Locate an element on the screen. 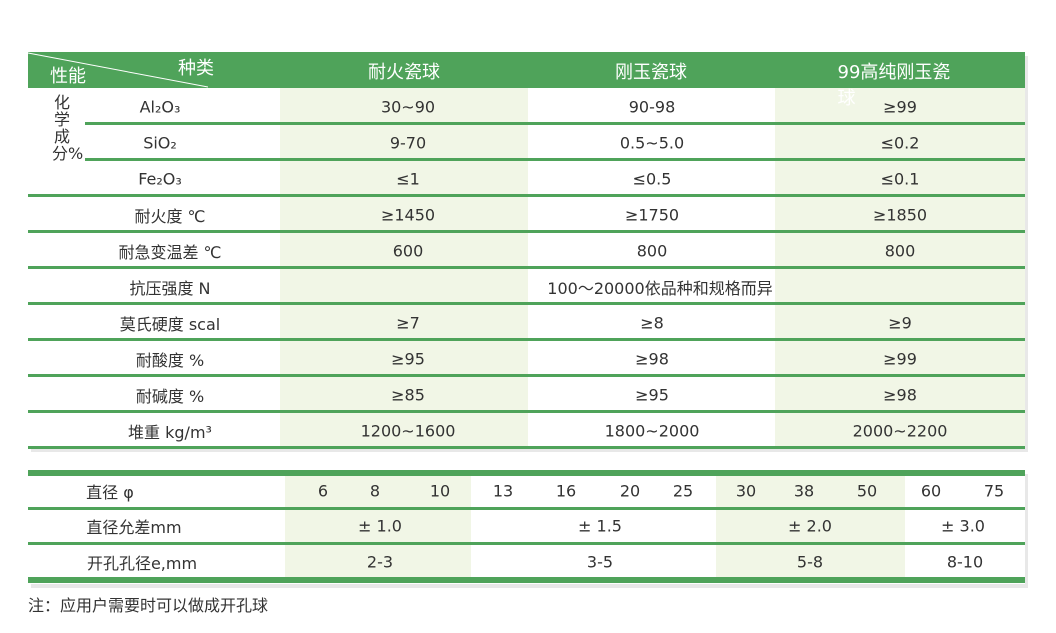  cell: 1800~2000 is located at coordinates (652, 431).